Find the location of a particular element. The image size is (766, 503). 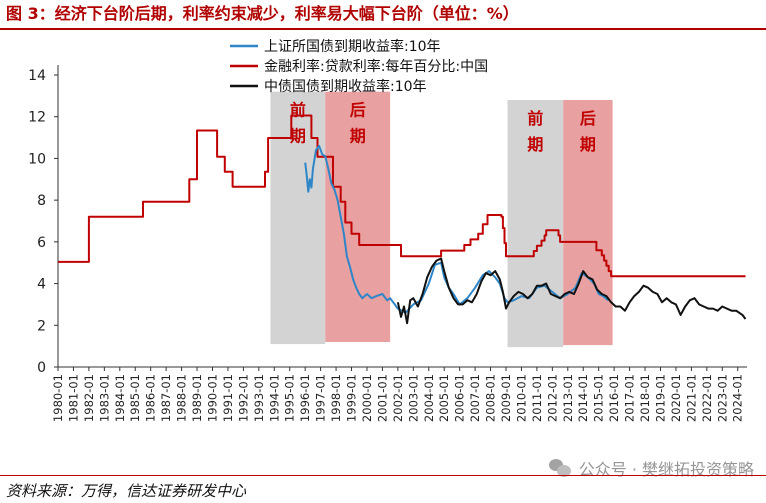

chart-title: 图 3：经济下台阶后期，利率约束减少，利率易大幅下台阶（单位：%） is located at coordinates (262, 13).